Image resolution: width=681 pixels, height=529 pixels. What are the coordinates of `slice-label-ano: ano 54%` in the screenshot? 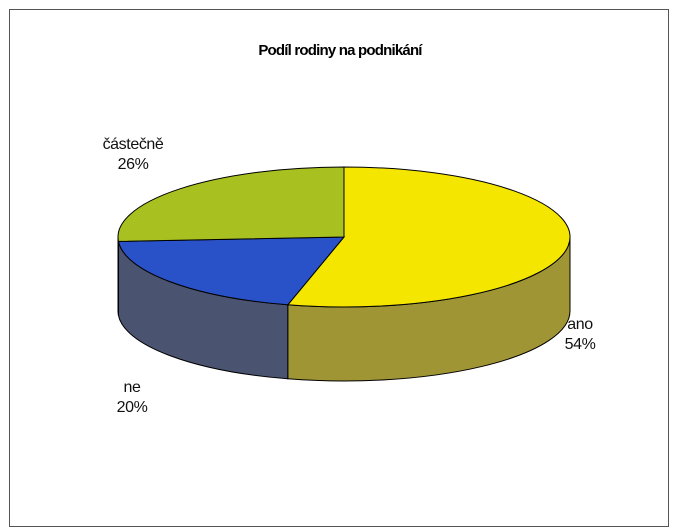 It's located at (580, 335).